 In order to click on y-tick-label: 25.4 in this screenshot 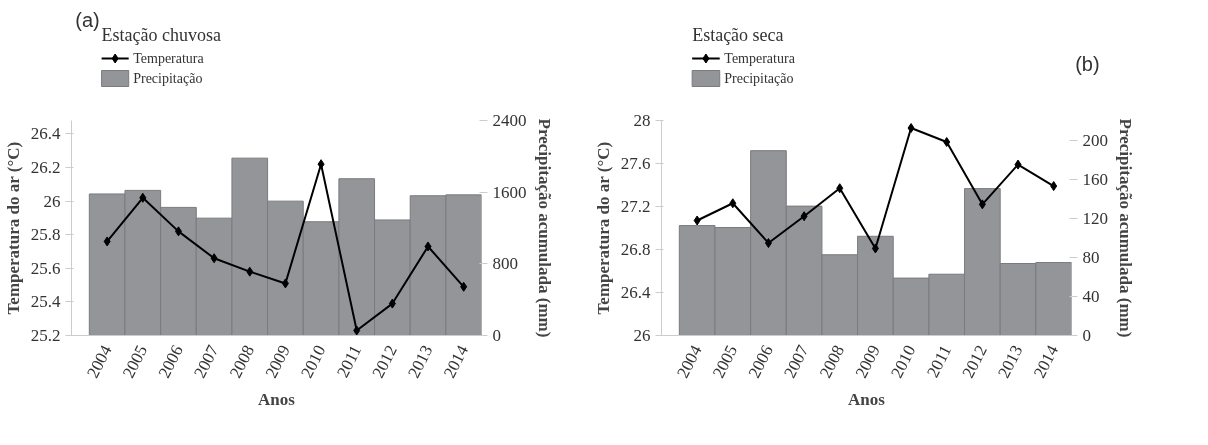, I will do `click(45, 302)`.